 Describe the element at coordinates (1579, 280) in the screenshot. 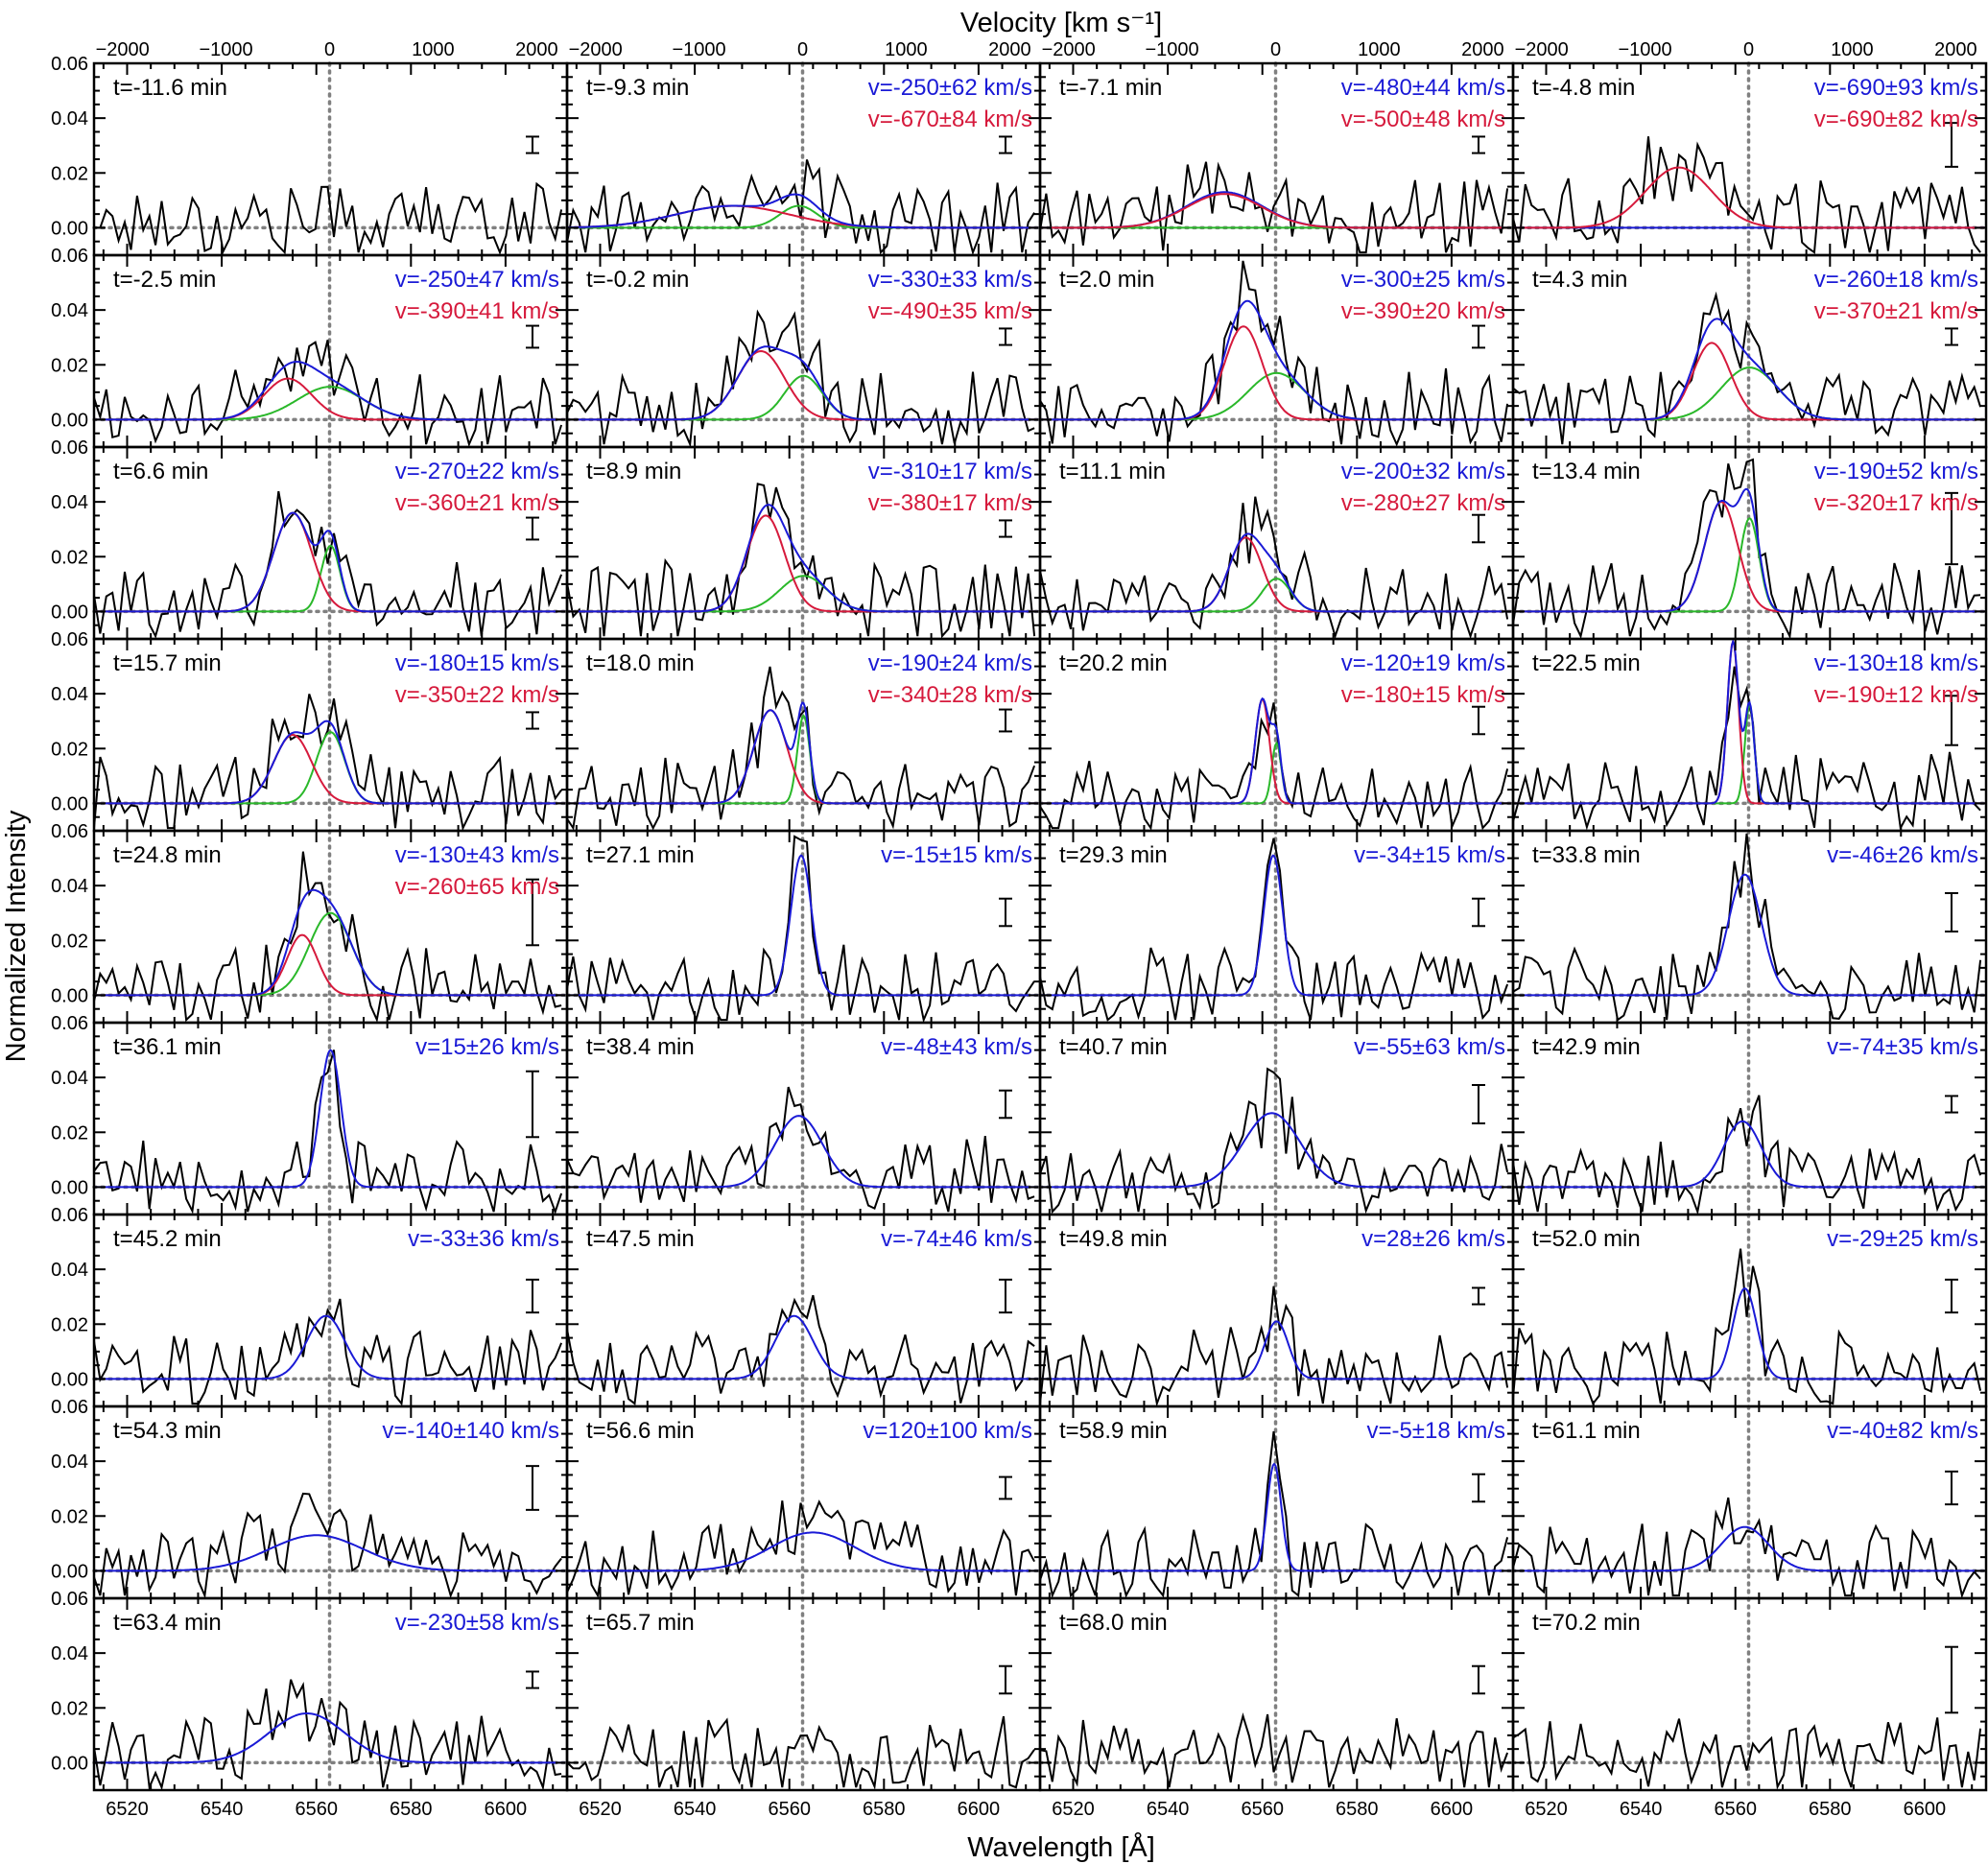

I see `time-label: t=4.3 min` at that location.